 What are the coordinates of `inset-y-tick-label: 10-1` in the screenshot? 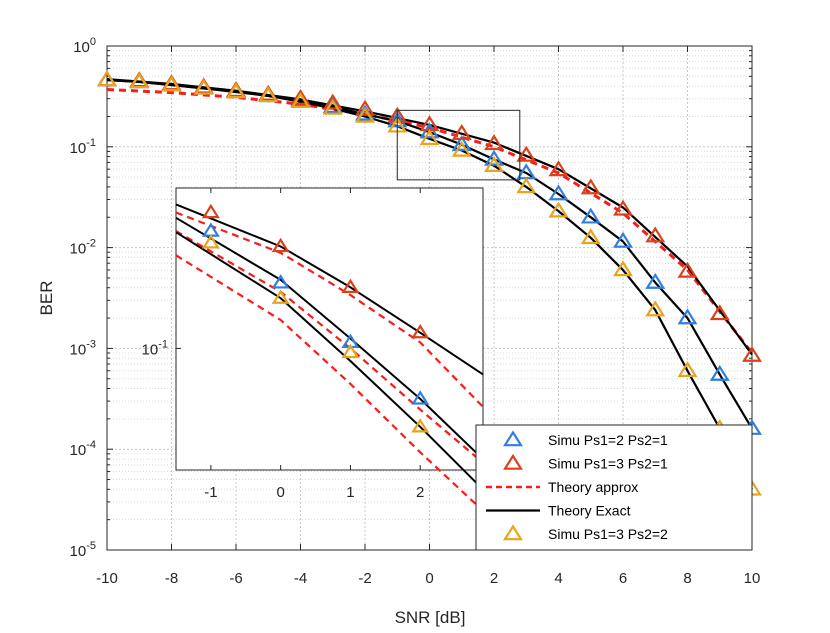 It's located at (155, 348).